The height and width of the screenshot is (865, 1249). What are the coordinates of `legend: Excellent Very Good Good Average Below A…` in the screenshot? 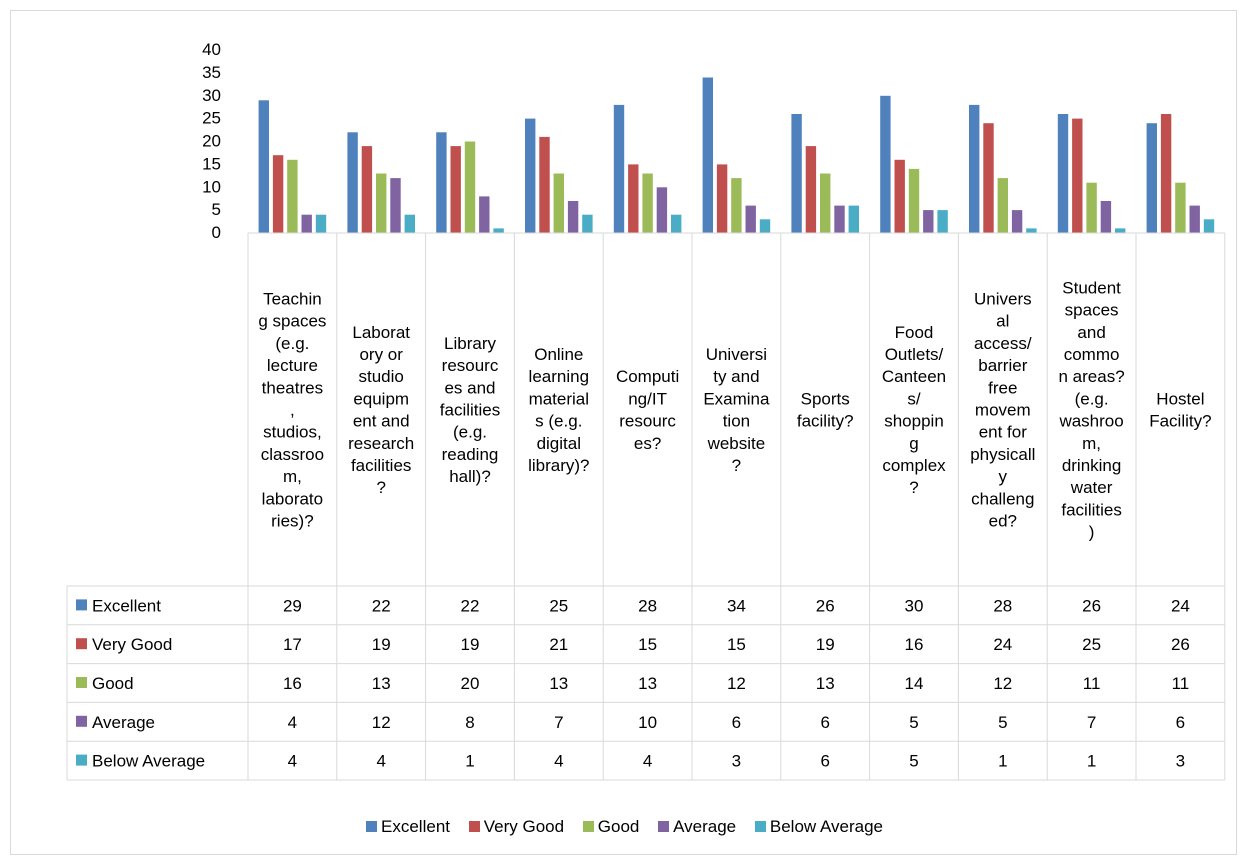 It's located at (624, 826).